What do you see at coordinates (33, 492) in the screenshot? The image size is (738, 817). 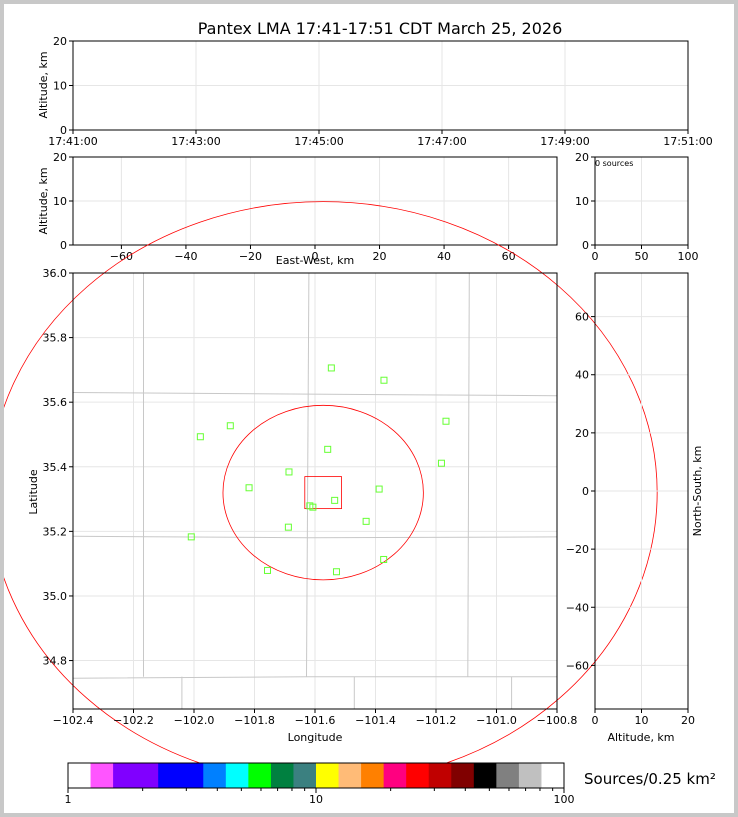 I see `plan-view-ylabel: Latitude` at bounding box center [33, 492].